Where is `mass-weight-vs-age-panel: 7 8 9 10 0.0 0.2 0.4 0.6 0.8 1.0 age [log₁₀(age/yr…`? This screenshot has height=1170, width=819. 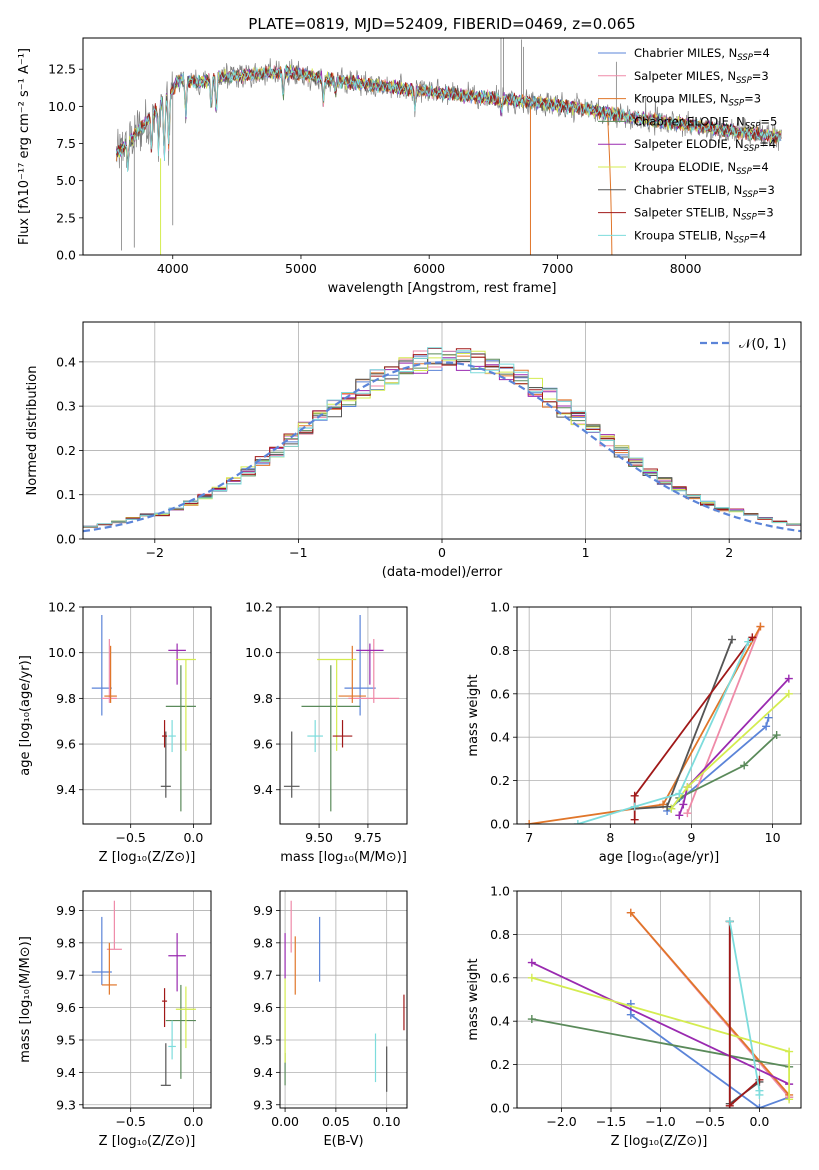 mass-weight-vs-age-panel: 7 8 9 10 0.0 0.2 0.4 0.6 0.8 1.0 age [log₁₀(age/yr… is located at coordinates (634, 732).